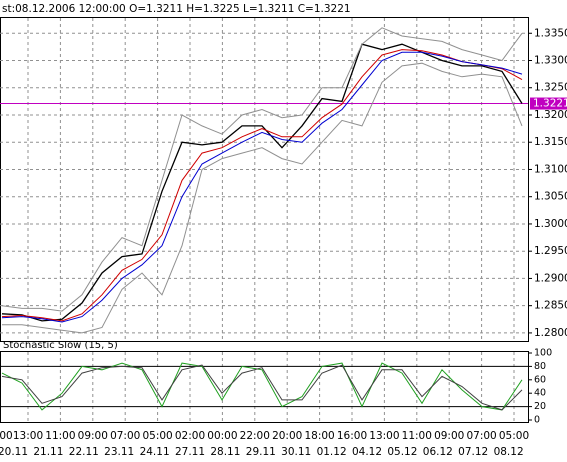 The image size is (567, 462). I want to click on date-label: 22.11, so click(84, 452).